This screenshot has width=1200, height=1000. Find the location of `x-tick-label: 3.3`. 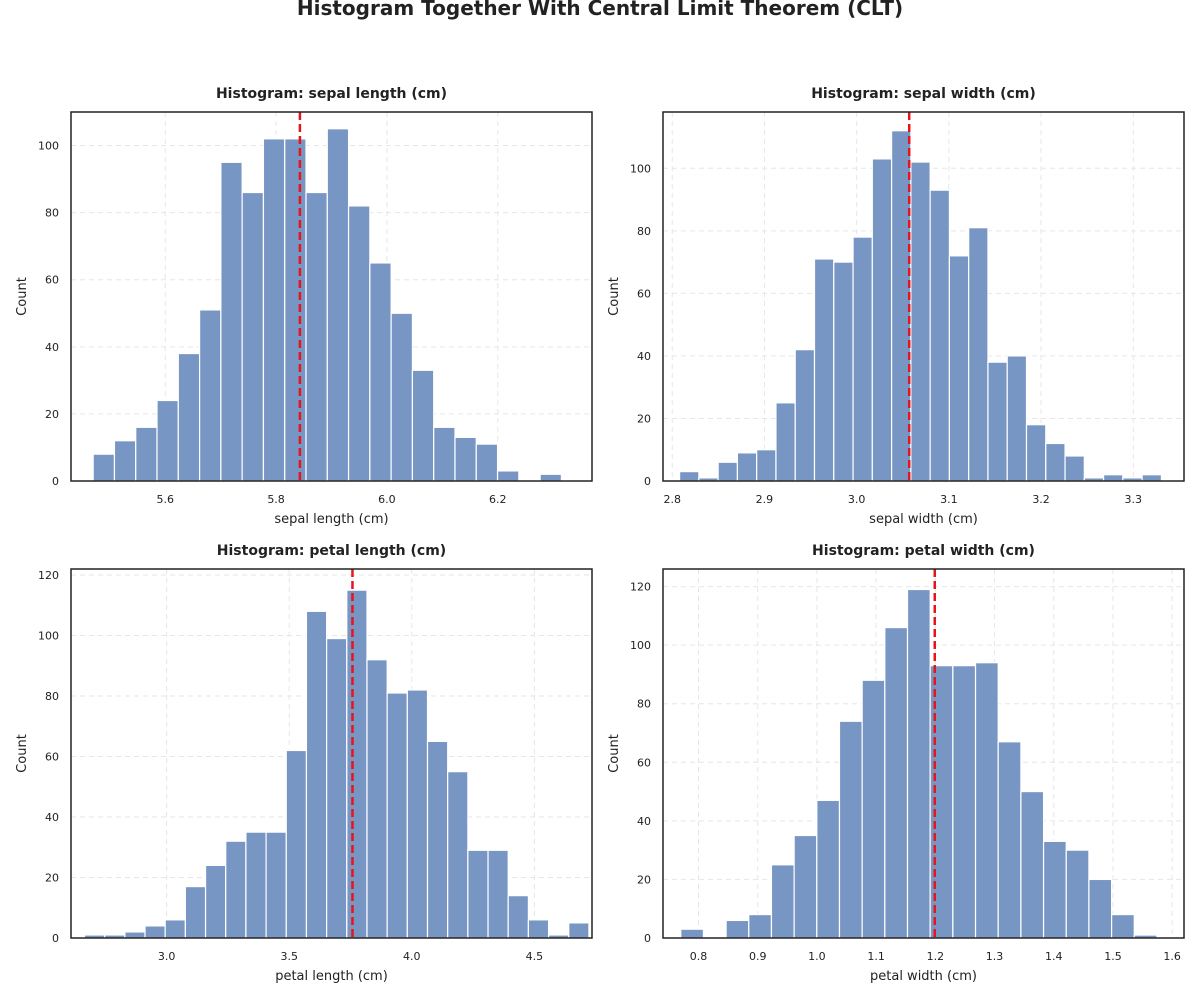

x-tick-label: 3.3 is located at coordinates (1134, 499).